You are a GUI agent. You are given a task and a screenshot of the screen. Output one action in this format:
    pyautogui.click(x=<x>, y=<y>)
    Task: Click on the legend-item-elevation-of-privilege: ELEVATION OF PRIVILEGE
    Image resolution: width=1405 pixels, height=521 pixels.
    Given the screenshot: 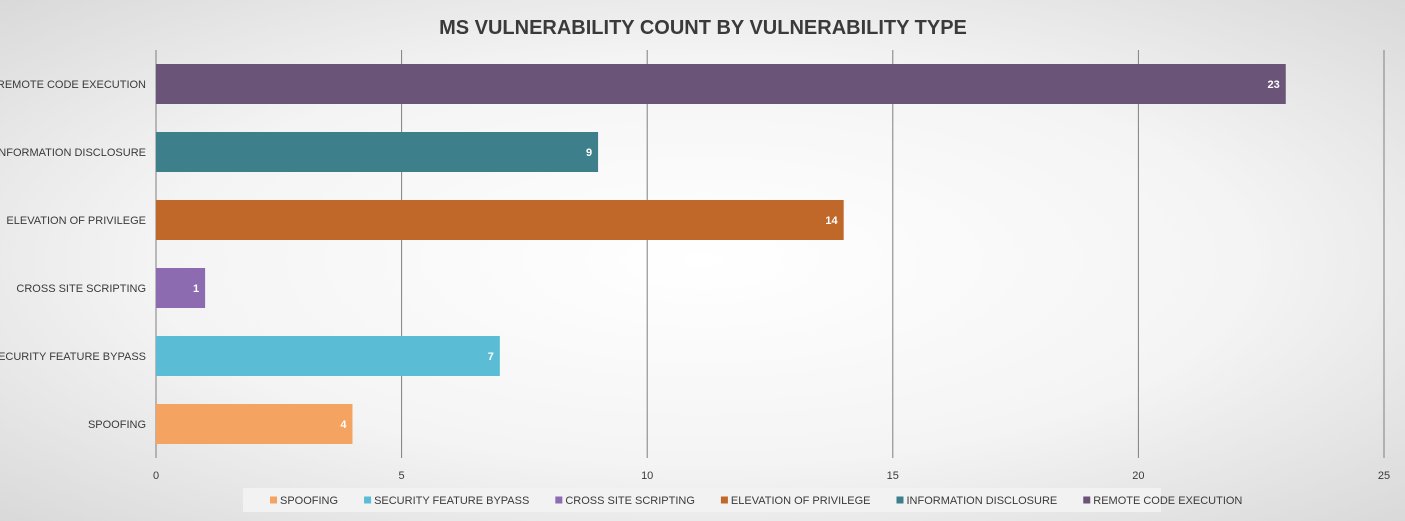 What is the action you would take?
    pyautogui.click(x=795, y=501)
    